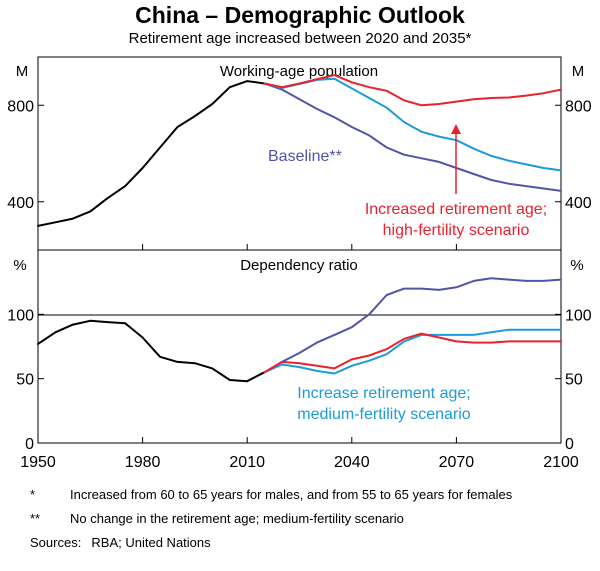 The height and width of the screenshot is (571, 600). What do you see at coordinates (35, 518) in the screenshot?
I see `footnote-2-mark: **` at bounding box center [35, 518].